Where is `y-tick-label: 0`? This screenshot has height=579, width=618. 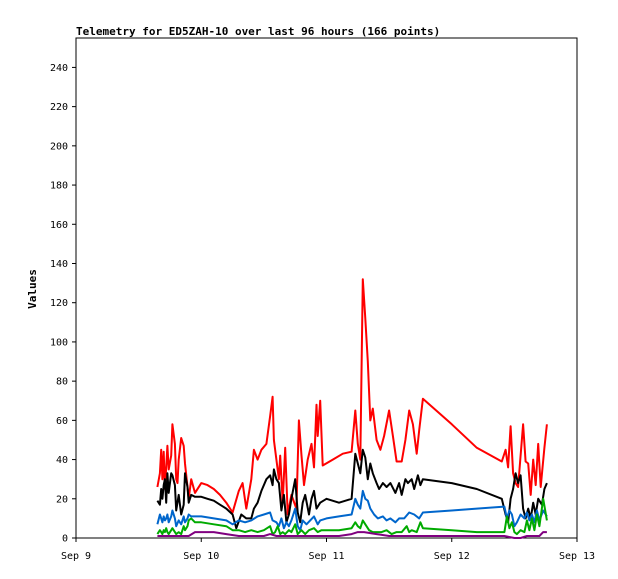 y-tick-label: 0 is located at coordinates (65, 539).